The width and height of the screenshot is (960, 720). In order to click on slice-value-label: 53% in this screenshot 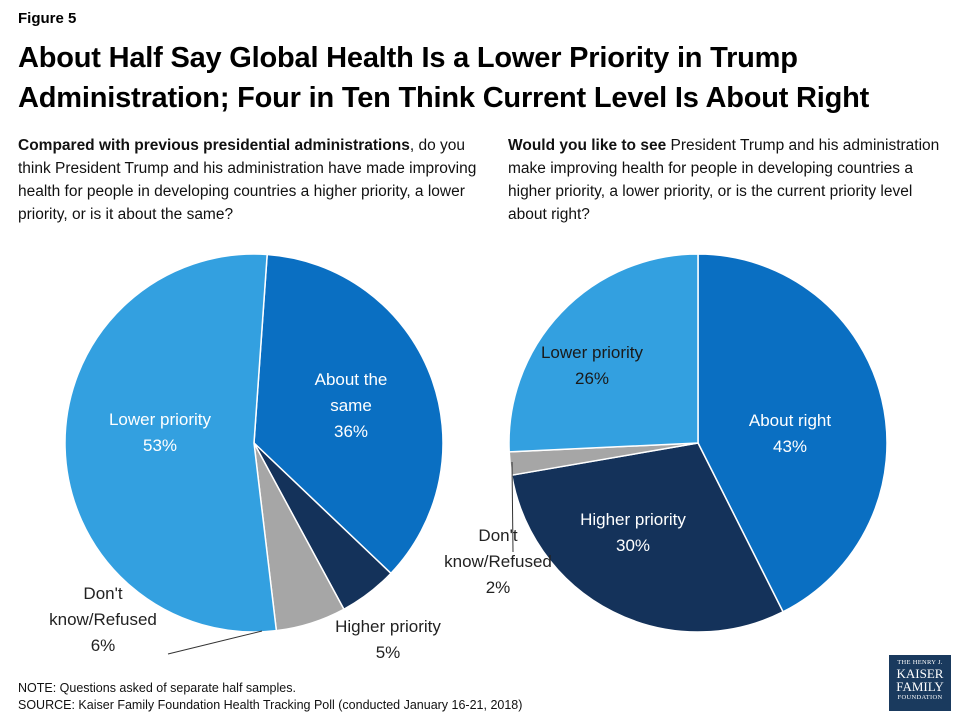, I will do `click(160, 445)`.